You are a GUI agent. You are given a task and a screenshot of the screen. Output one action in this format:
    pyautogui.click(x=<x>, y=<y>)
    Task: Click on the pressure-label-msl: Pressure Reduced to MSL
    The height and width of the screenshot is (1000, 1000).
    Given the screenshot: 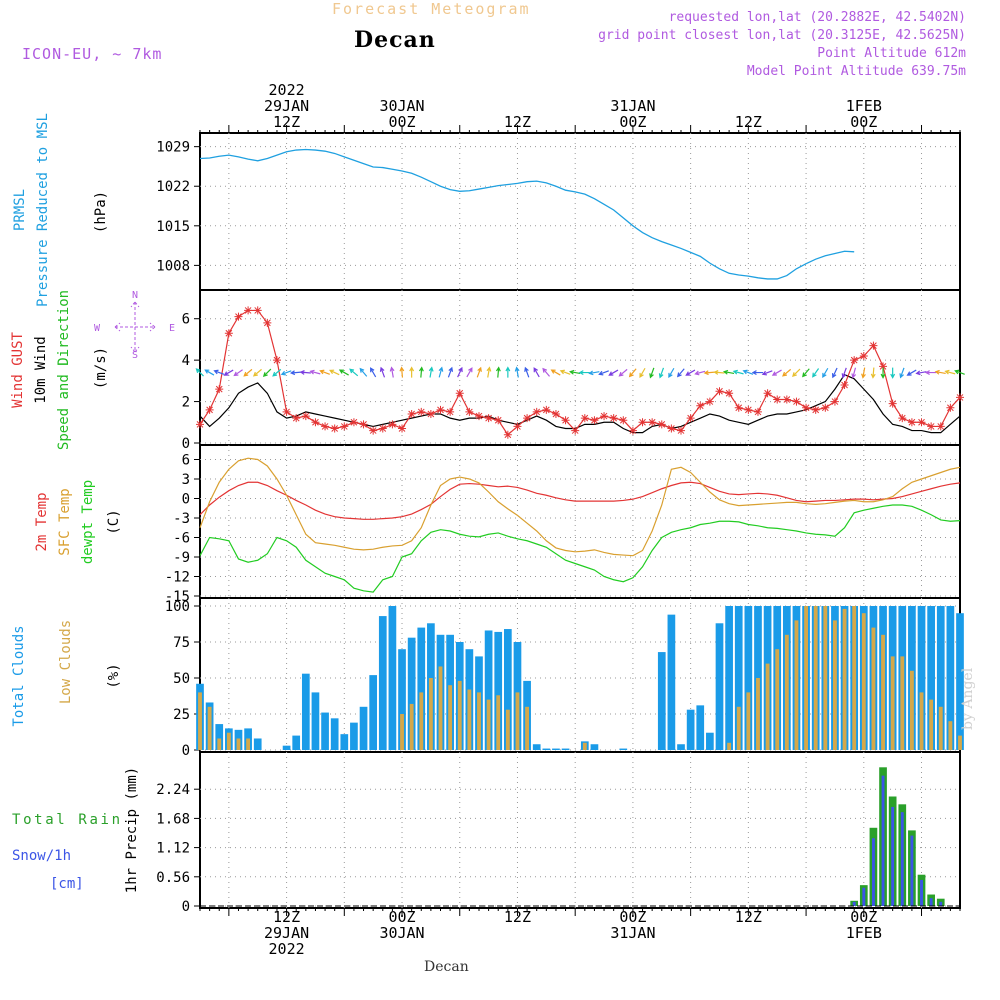 What is the action you would take?
    pyautogui.click(x=43, y=210)
    